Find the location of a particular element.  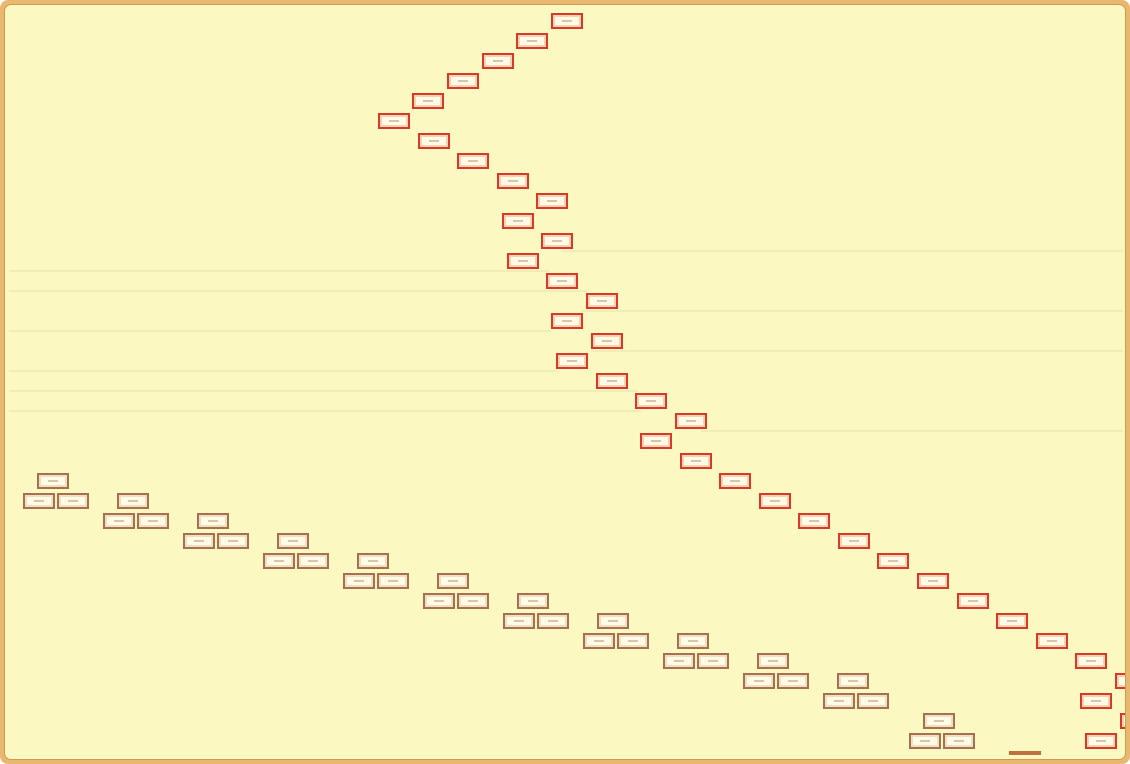

red-node is located at coordinates (1122, 721).